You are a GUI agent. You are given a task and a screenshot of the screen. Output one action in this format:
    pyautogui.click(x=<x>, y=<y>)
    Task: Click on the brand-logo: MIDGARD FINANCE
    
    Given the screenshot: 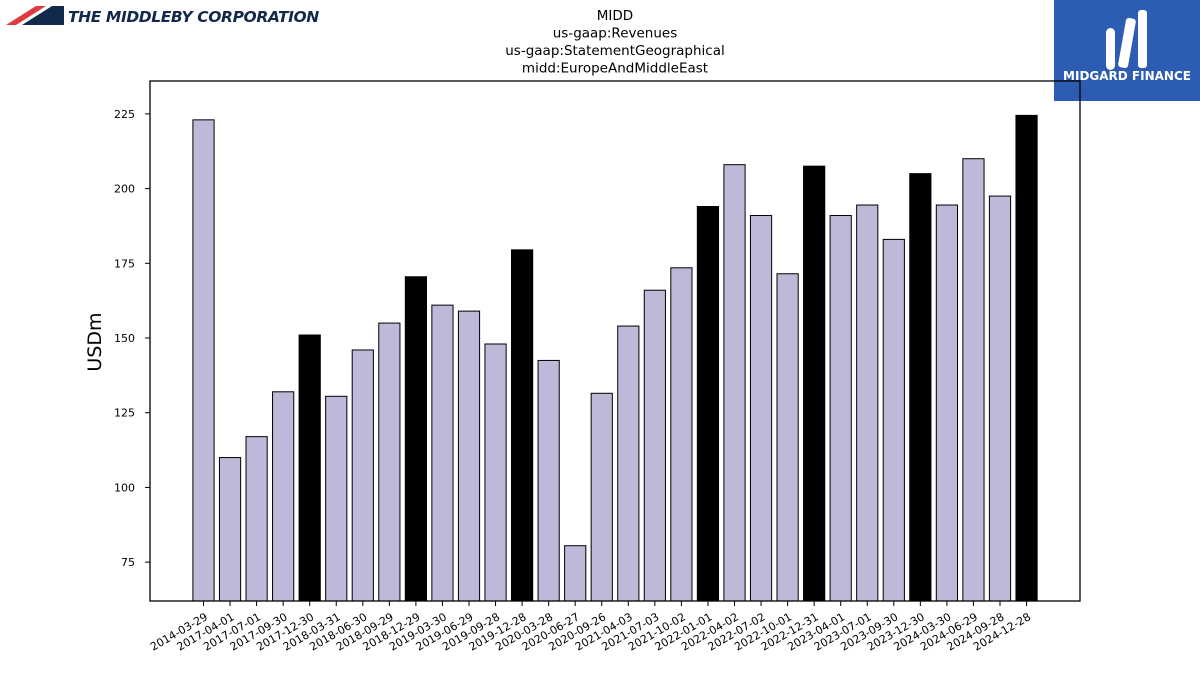 What is the action you would take?
    pyautogui.click(x=1127, y=50)
    